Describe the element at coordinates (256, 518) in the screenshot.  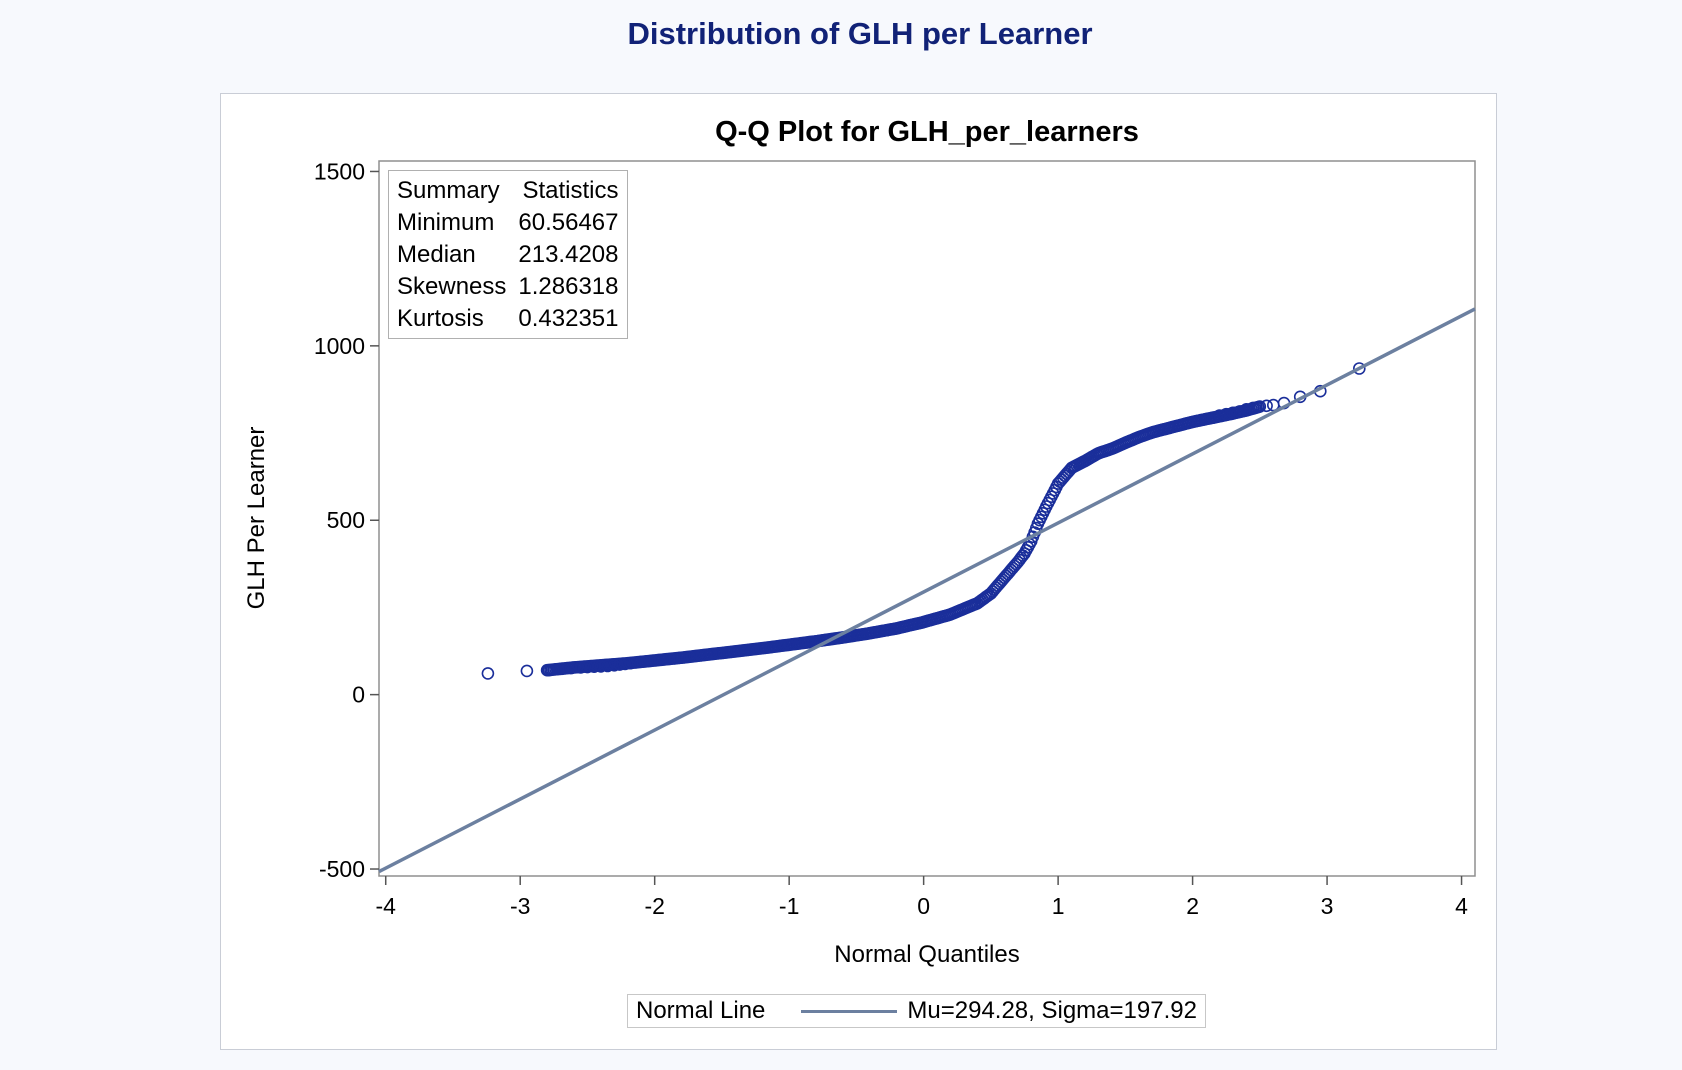
I see `y-axis-label: GLH Per Learner` at that location.